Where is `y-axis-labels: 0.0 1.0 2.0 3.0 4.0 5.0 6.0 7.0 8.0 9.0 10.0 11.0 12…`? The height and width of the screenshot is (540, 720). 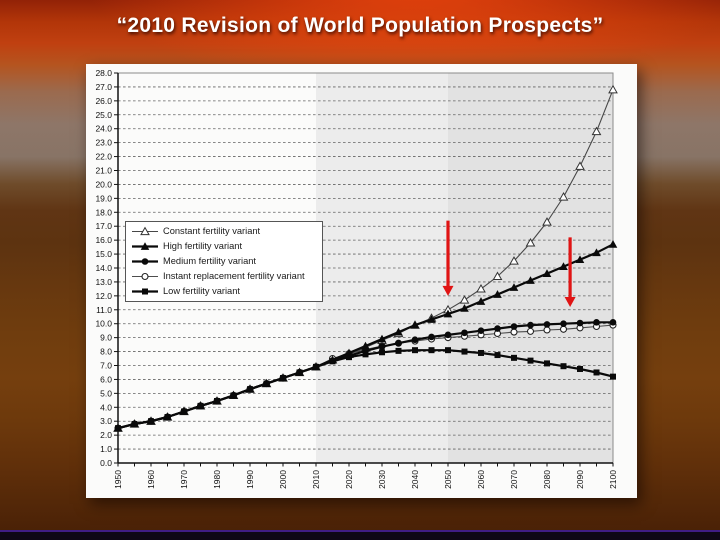
y-axis-labels: 0.0 1.0 2.0 3.0 4.0 5.0 6.0 7.0 8.0 9.0 10.0 11.0 12… is located at coordinates (106, 268).